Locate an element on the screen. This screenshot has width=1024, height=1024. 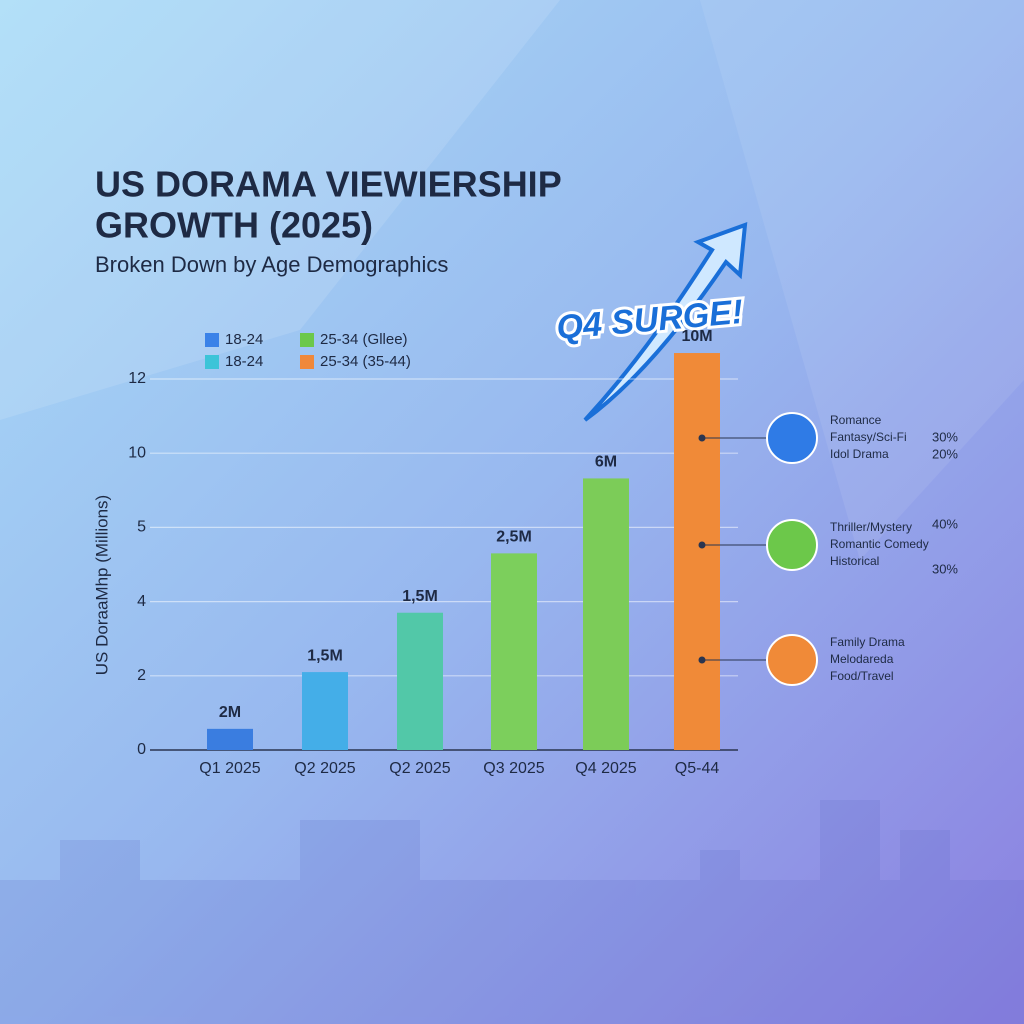
genre-label: Family Drama is located at coordinates (867, 642).